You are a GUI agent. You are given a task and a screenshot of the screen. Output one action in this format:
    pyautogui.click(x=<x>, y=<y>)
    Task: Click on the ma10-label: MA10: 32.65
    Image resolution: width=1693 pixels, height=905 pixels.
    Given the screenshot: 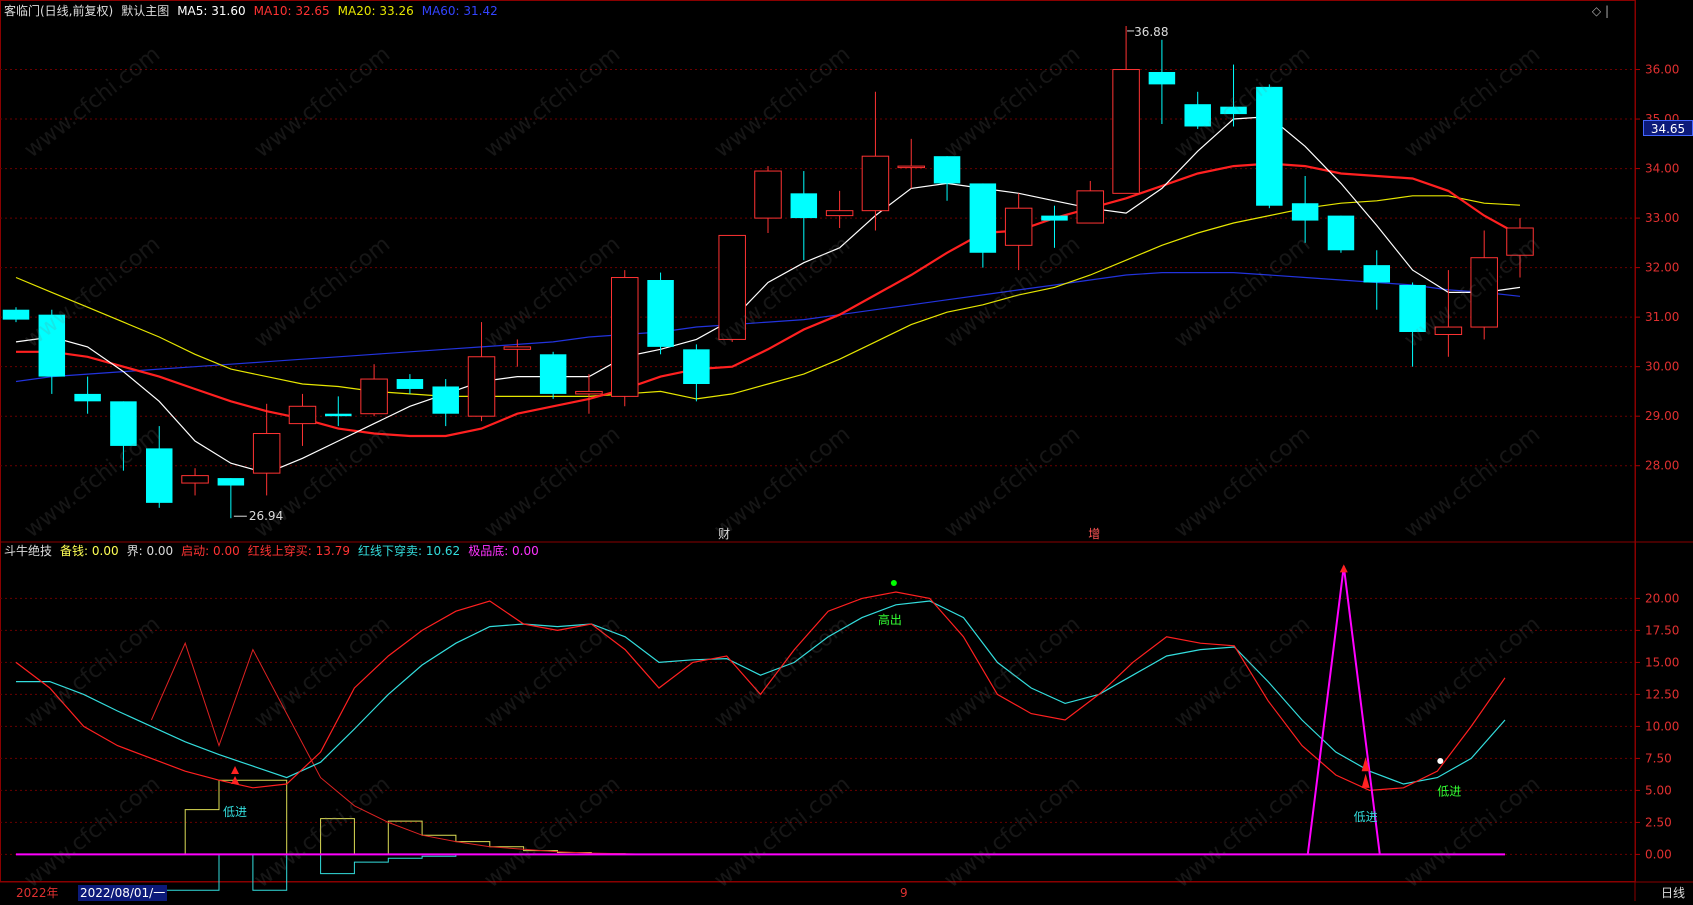 What is the action you would take?
    pyautogui.click(x=291, y=11)
    